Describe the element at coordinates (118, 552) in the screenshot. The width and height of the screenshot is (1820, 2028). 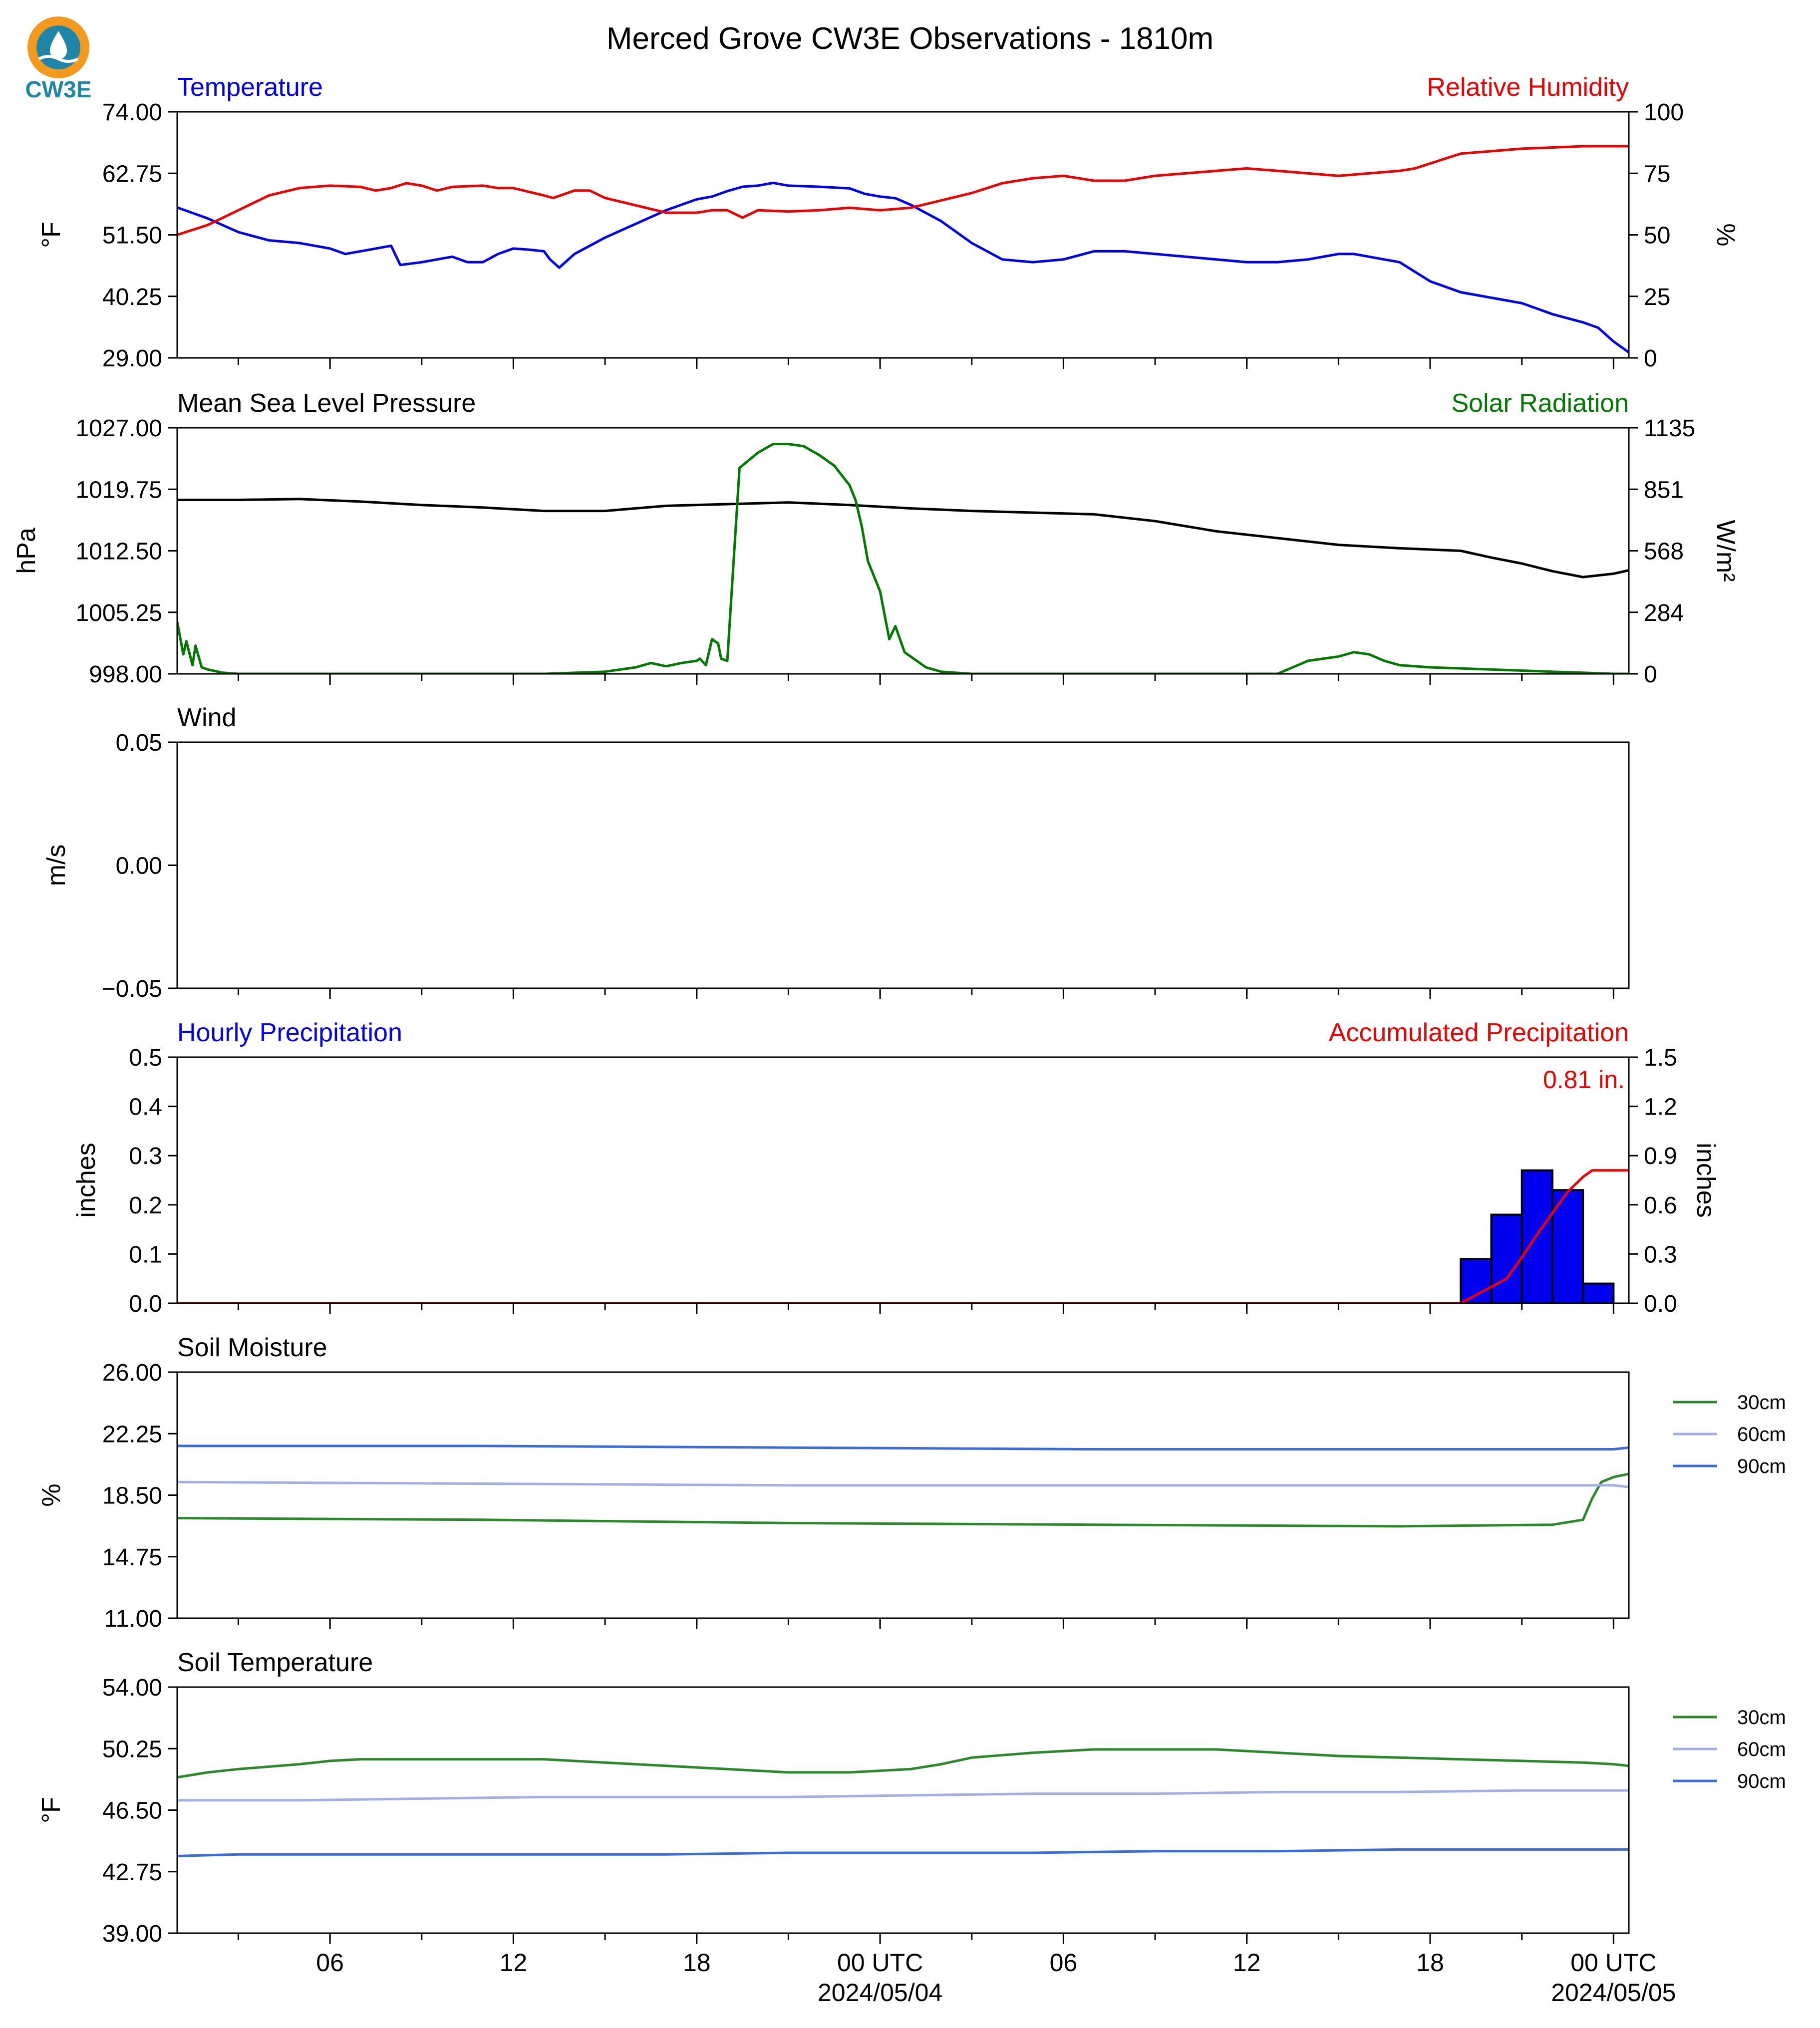
I see `y-tick-label: 1012.50` at that location.